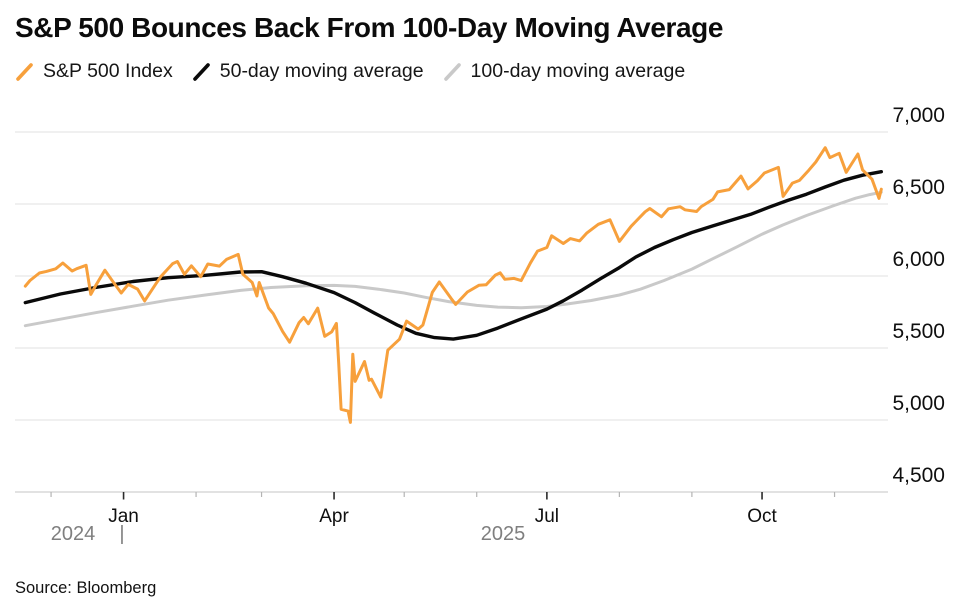 The height and width of the screenshot is (603, 975). I want to click on y-axis-label: 6,500, so click(918, 187).